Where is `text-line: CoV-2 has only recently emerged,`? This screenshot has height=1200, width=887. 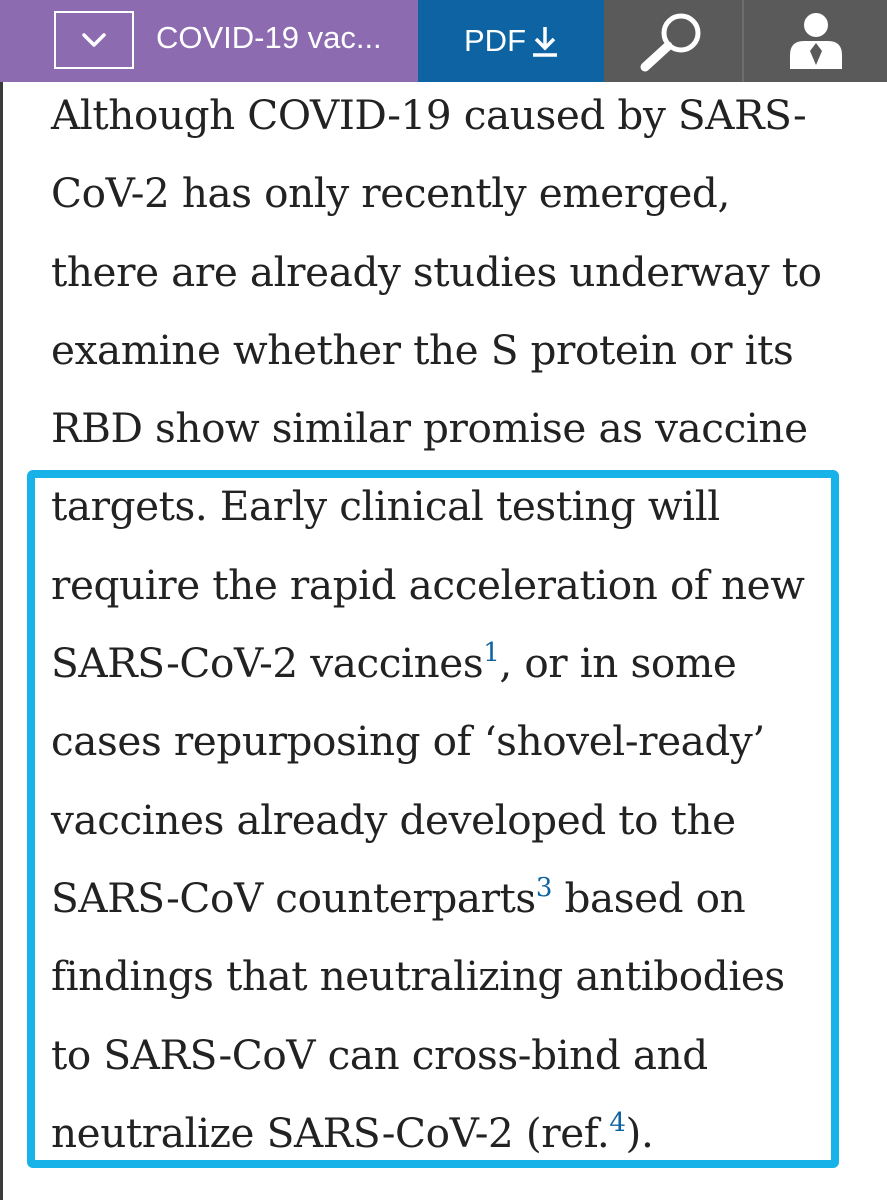 text-line: CoV-2 has only recently emerged, is located at coordinates (466, 193).